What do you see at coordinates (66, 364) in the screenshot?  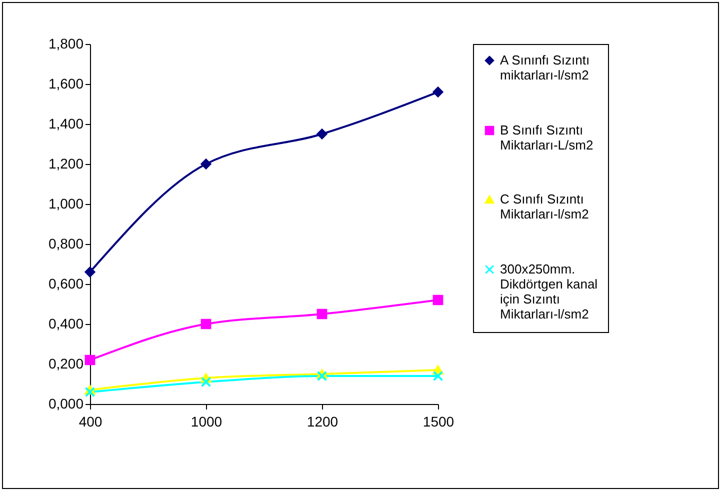 I see `y-tick-label: 0,200` at bounding box center [66, 364].